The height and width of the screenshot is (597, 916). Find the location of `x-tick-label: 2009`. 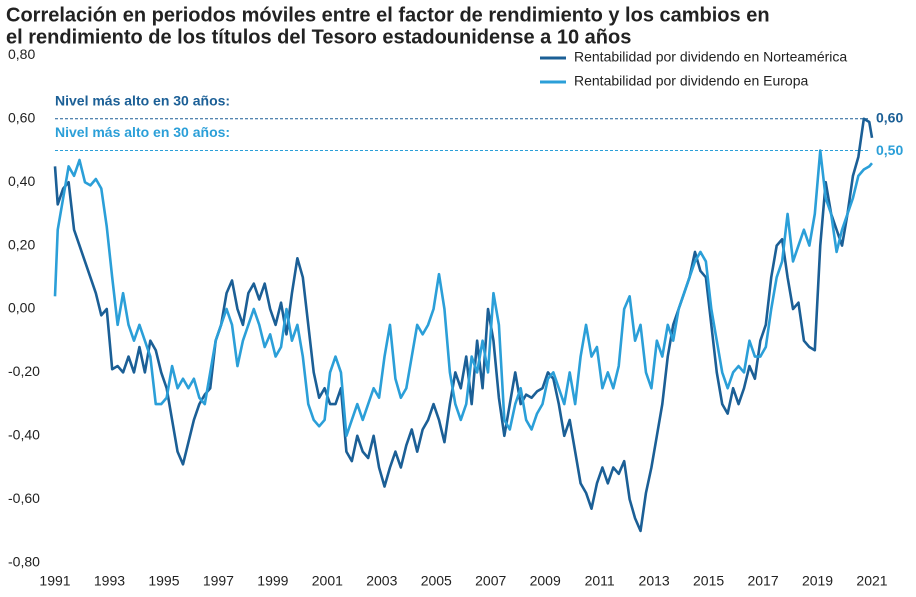

x-tick-label: 2009 is located at coordinates (545, 581).